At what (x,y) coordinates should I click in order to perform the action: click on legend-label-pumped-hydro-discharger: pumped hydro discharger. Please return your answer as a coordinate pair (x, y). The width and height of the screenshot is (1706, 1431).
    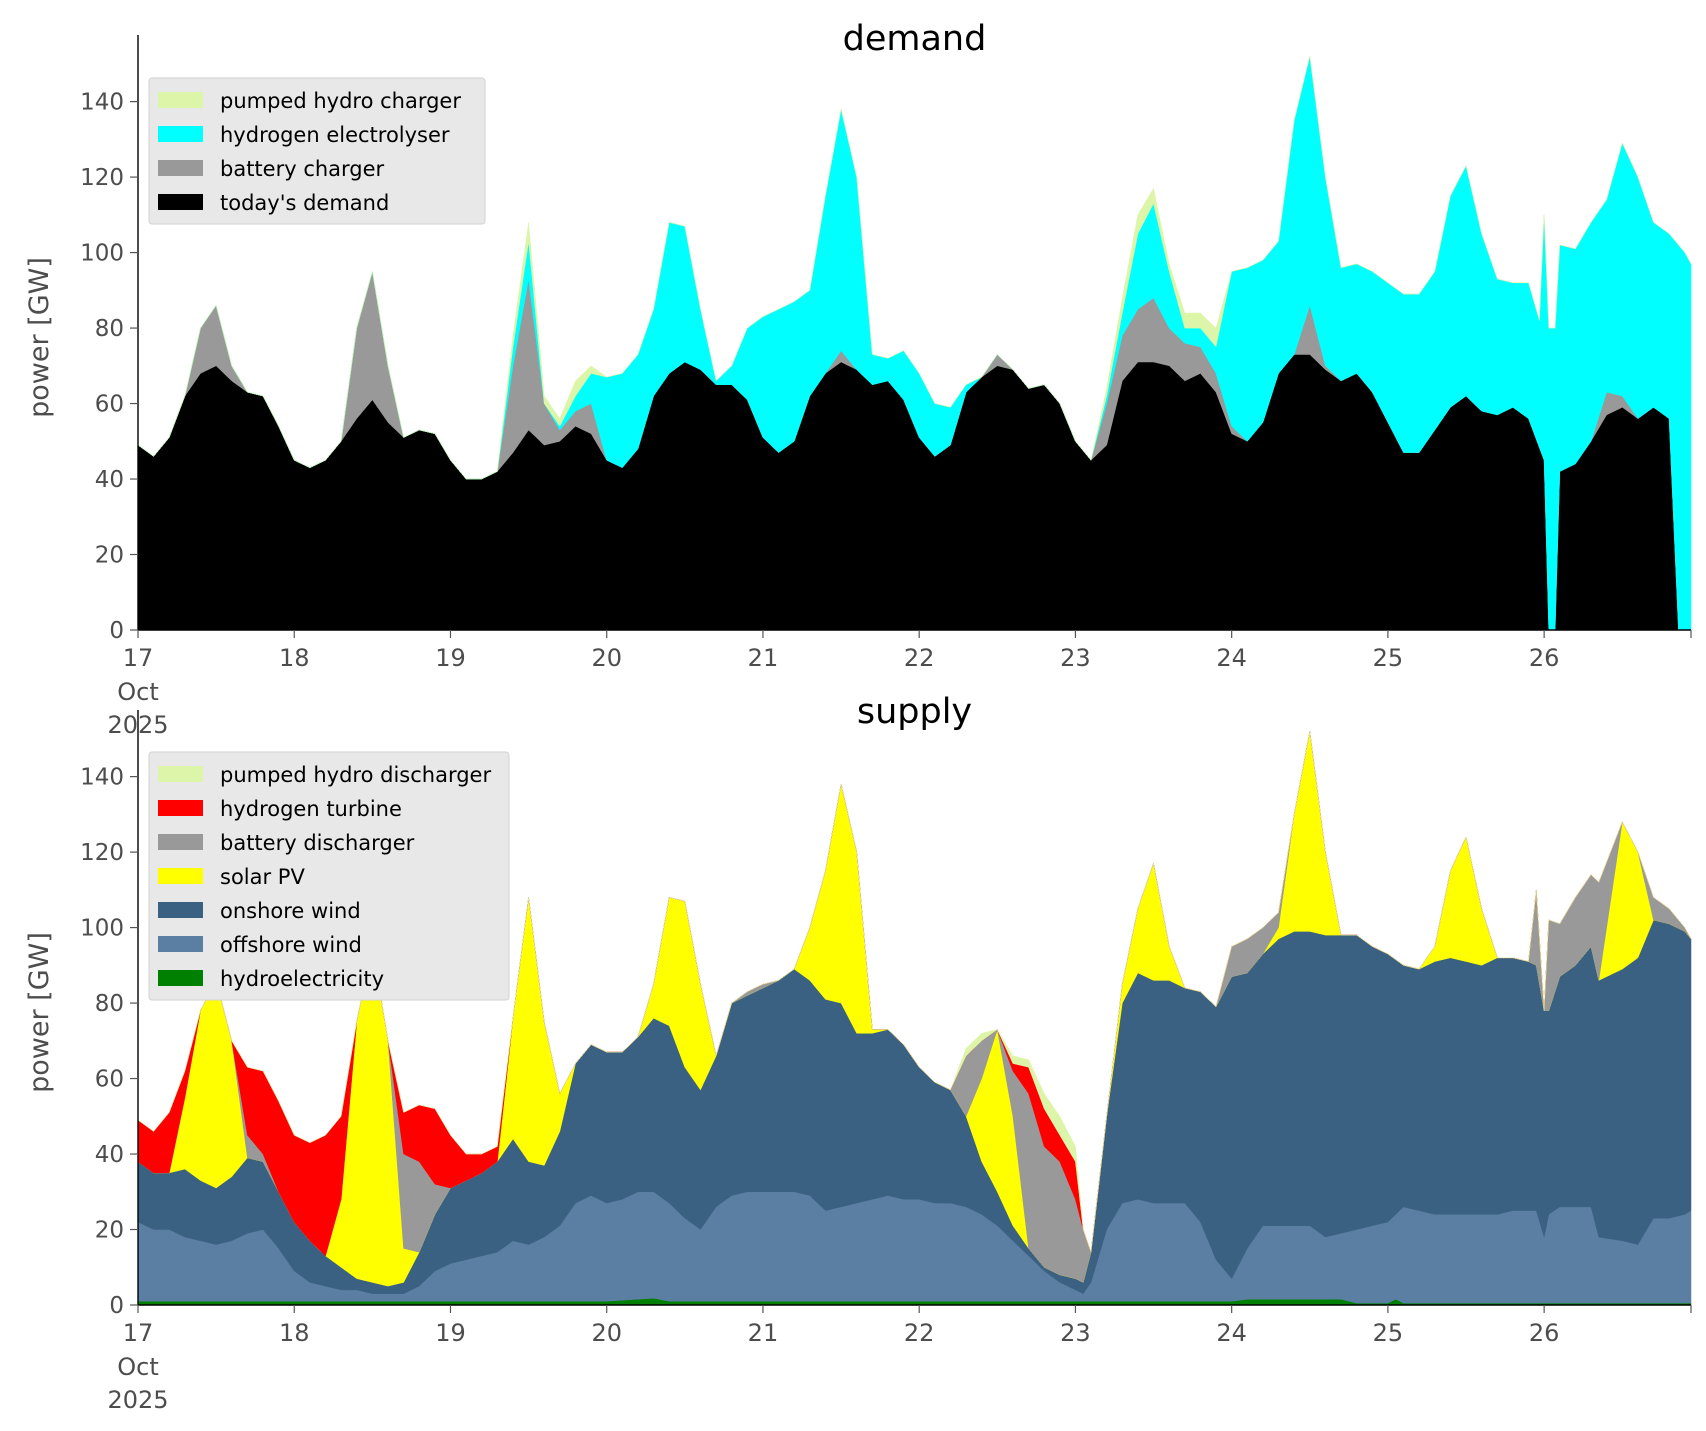
    Looking at the image, I should click on (355, 775).